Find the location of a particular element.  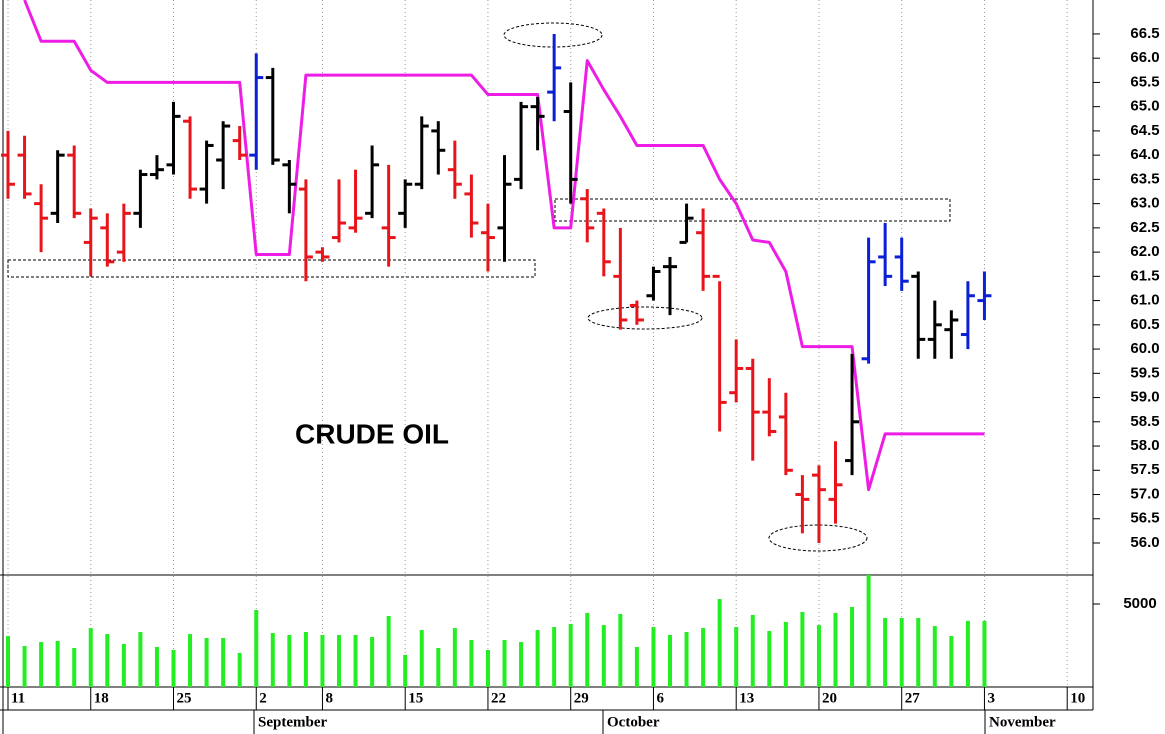

y-tick-label: 65.0 is located at coordinates (1144, 106).